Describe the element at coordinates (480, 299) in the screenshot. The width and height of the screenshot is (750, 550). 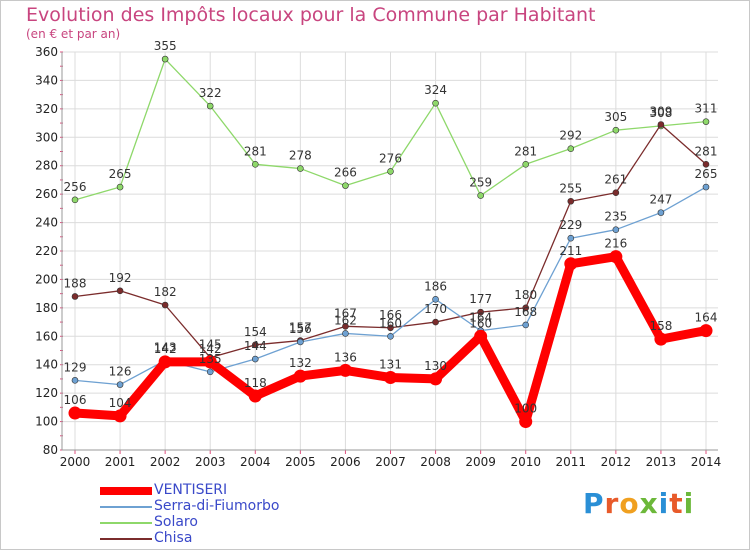
I see `data-label: 177` at that location.